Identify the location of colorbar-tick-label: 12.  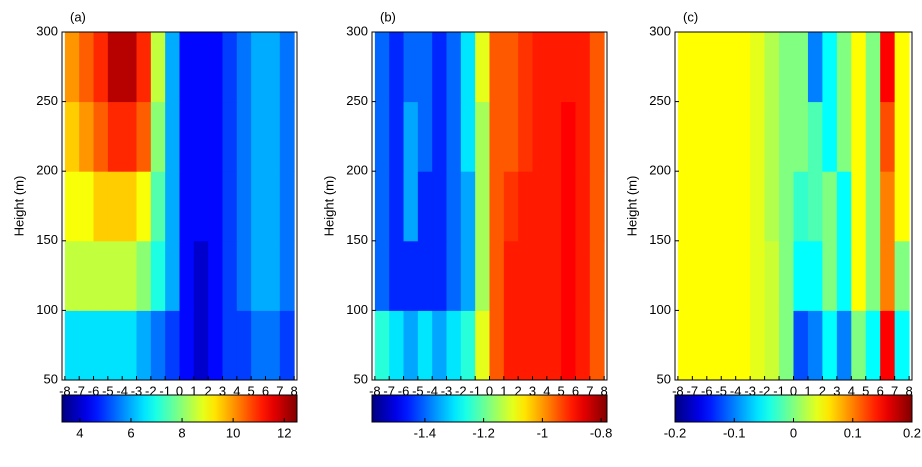
(284, 432).